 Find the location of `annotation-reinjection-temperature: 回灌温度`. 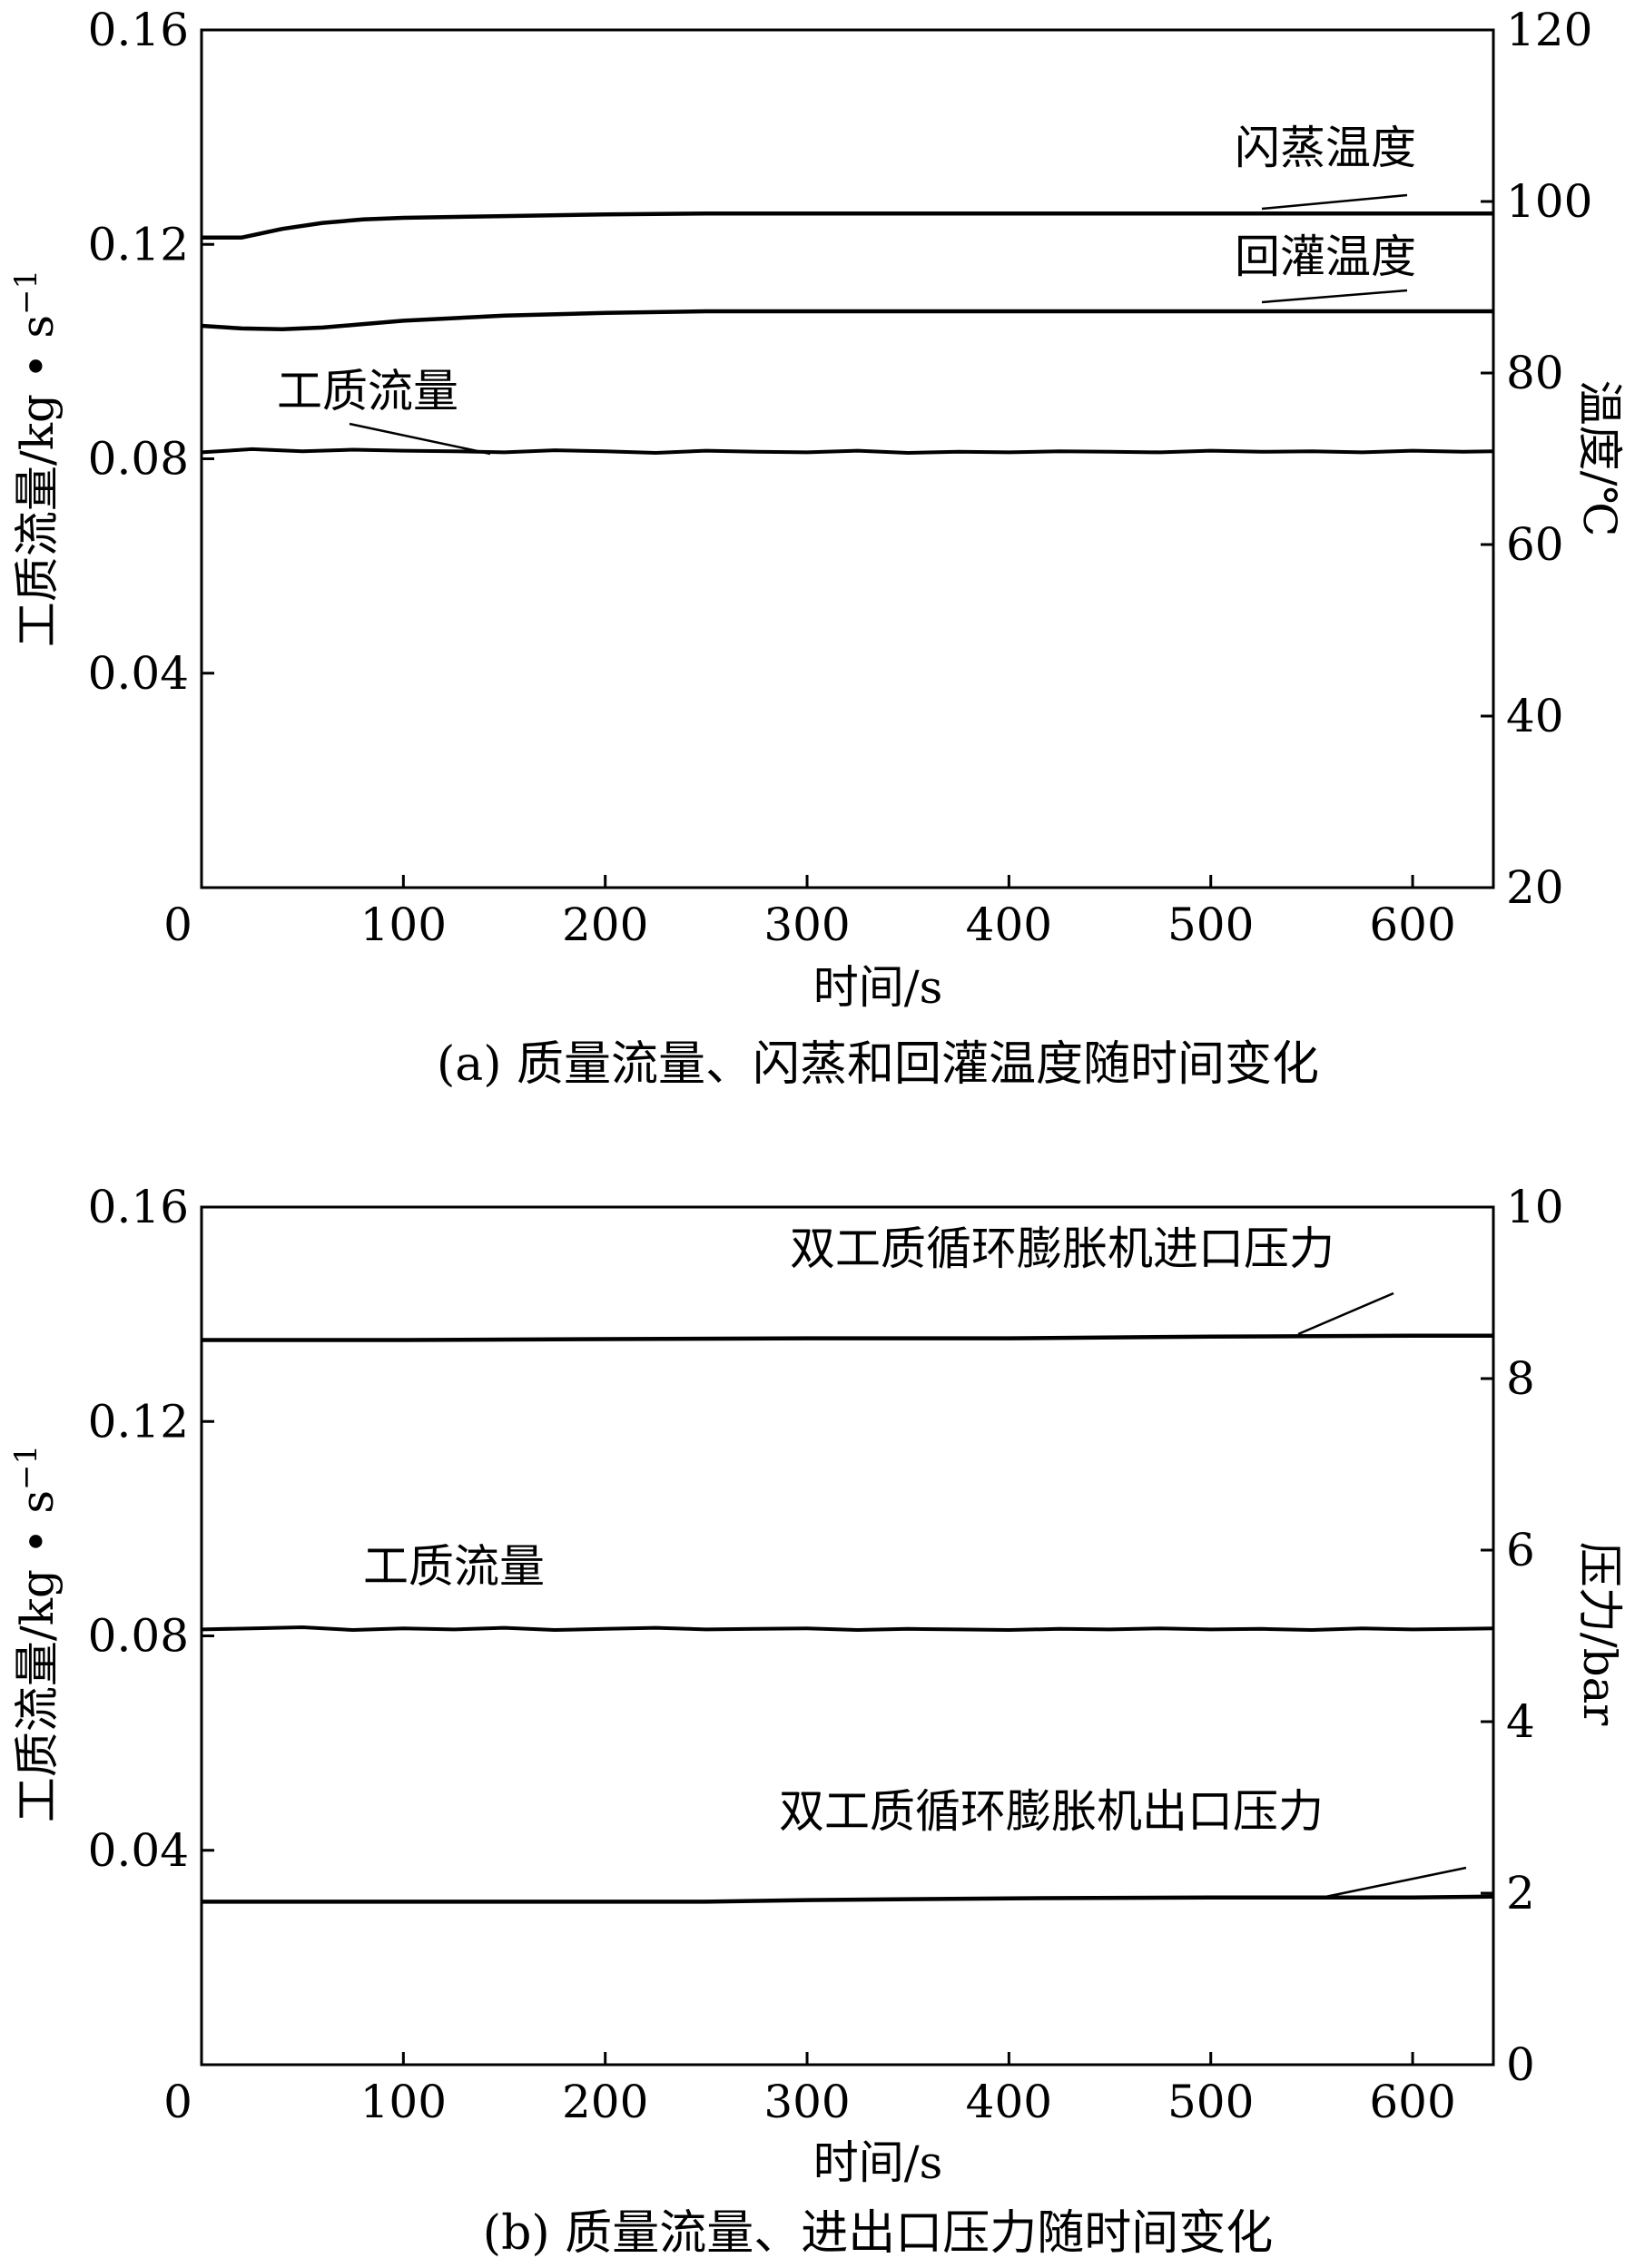

annotation-reinjection-temperature: 回灌温度 is located at coordinates (1325, 257).